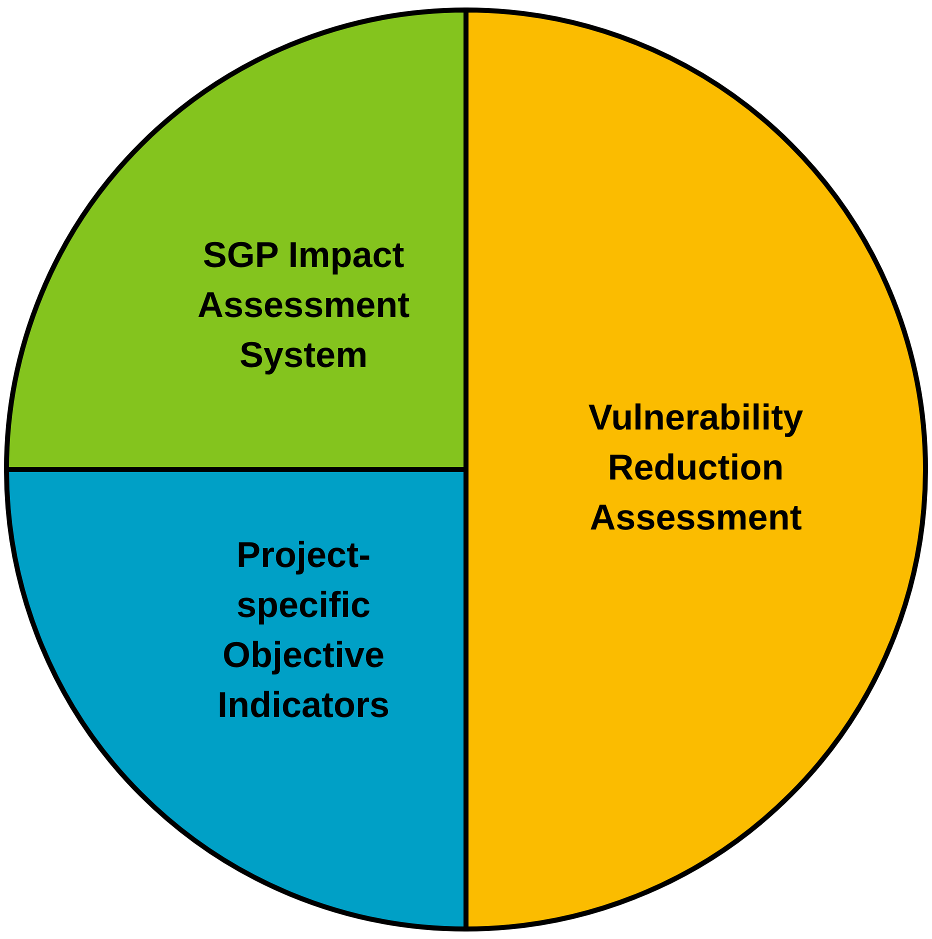 This screenshot has width=932, height=939. I want to click on slice-label: Vulnerability Reduction Assessment, so click(696, 467).